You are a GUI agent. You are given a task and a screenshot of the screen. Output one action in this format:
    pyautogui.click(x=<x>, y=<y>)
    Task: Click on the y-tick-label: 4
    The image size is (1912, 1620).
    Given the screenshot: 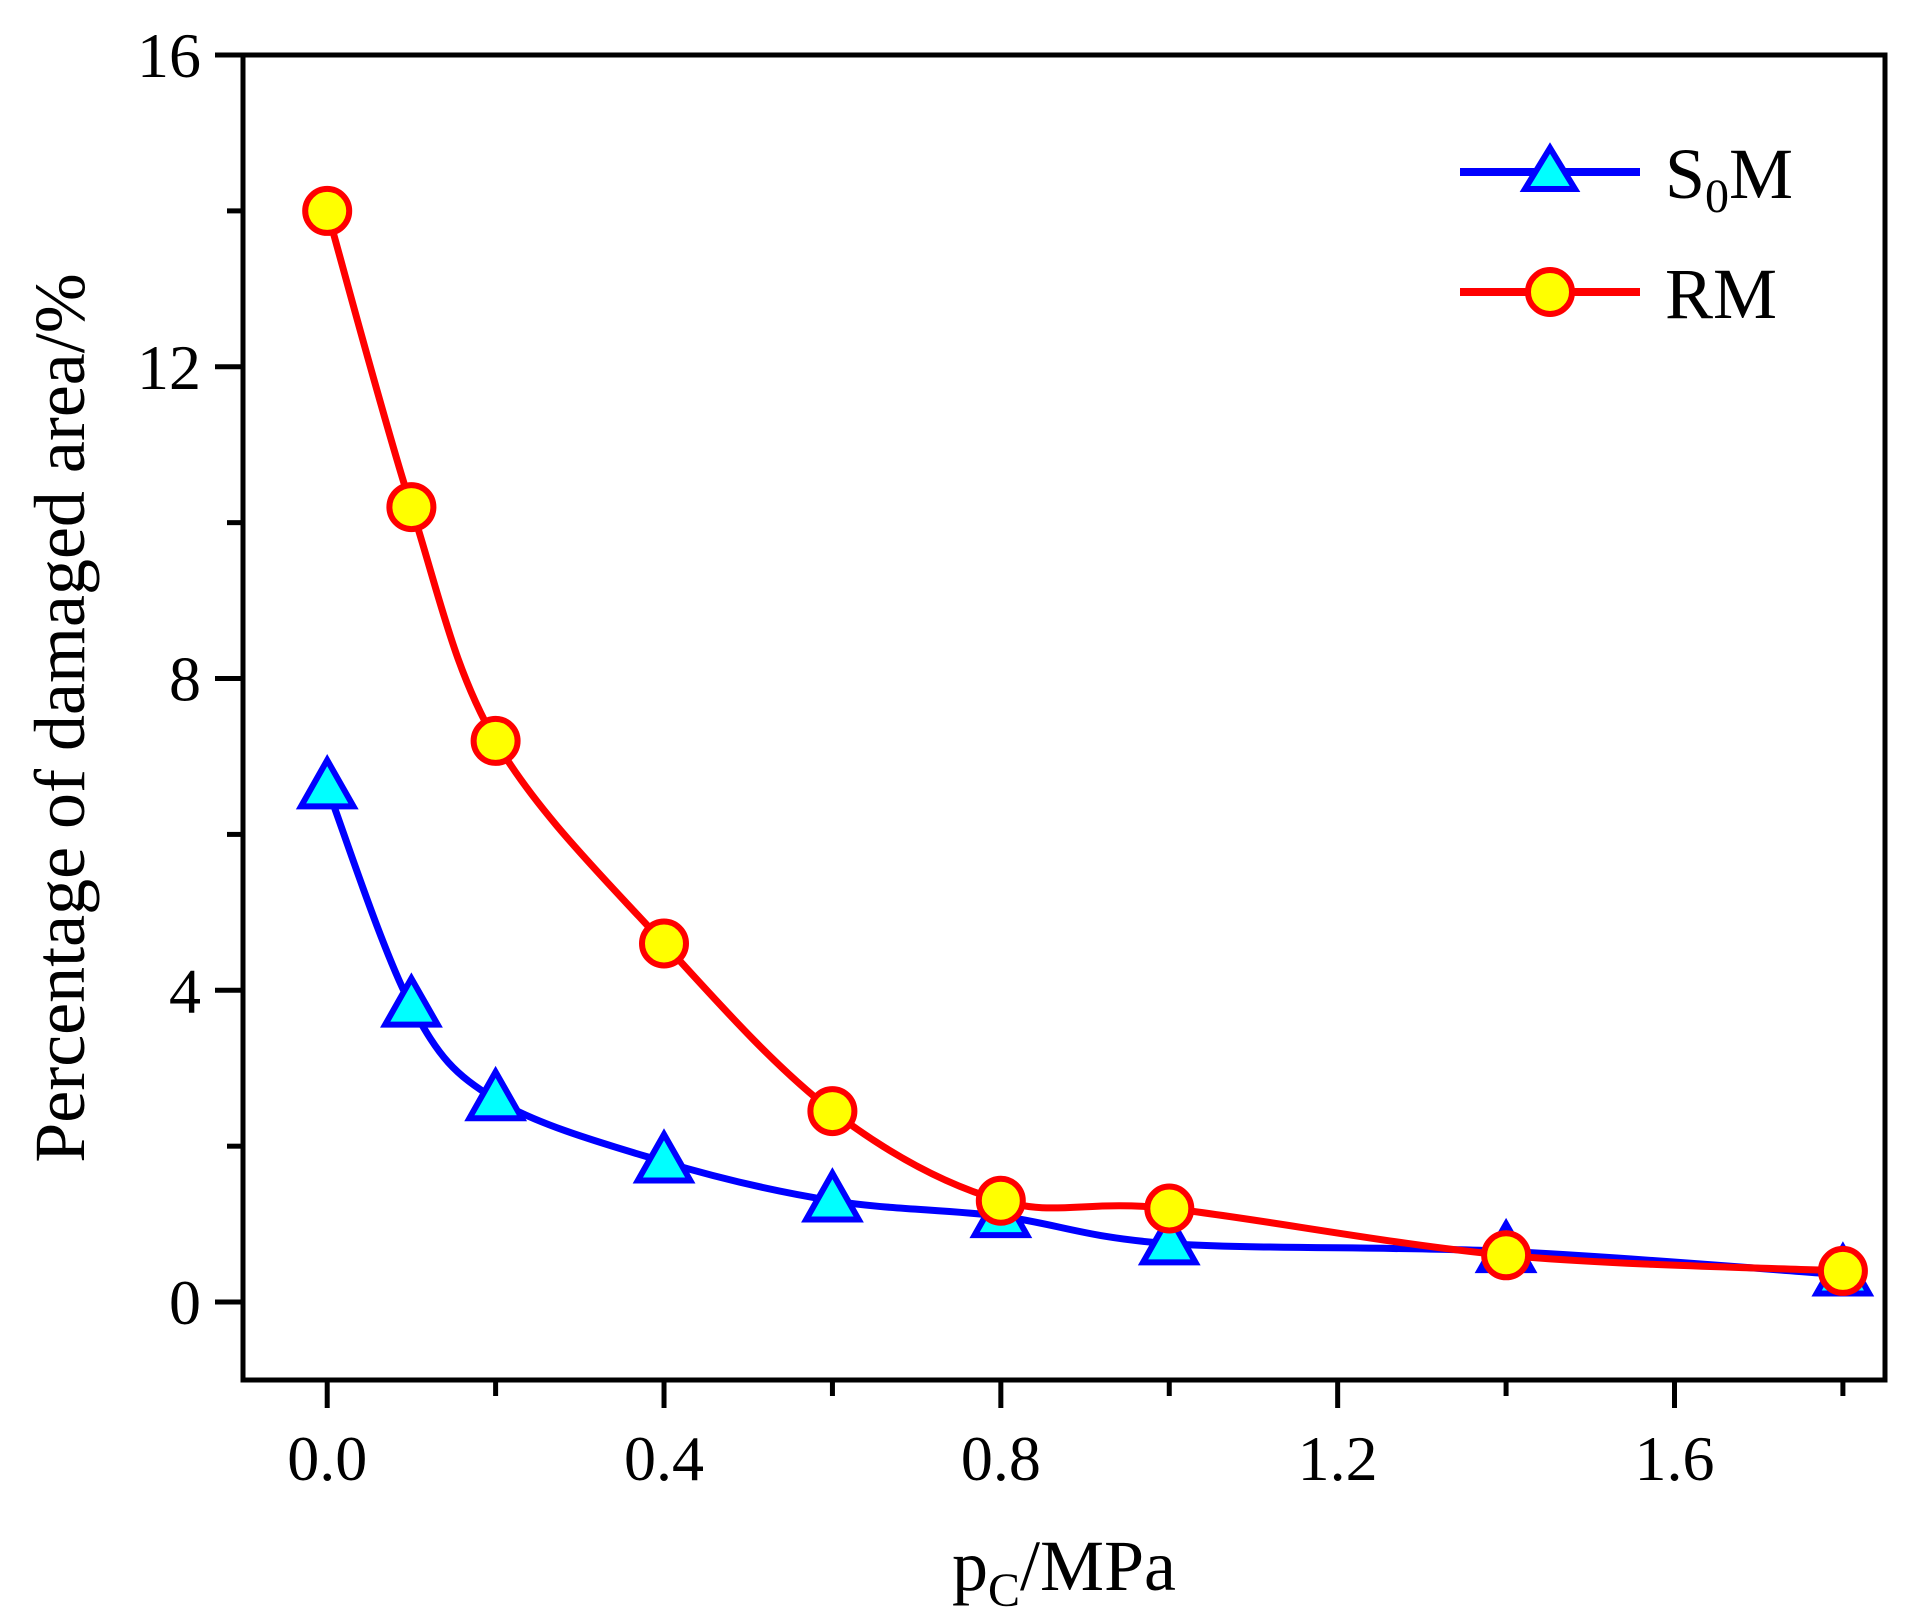 What is the action you would take?
    pyautogui.click(x=185, y=990)
    